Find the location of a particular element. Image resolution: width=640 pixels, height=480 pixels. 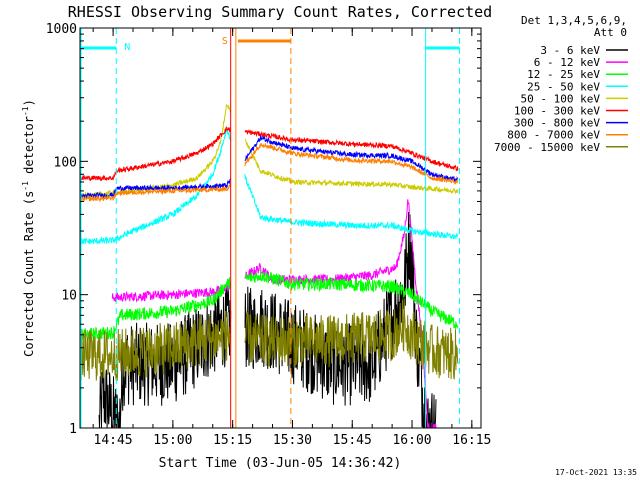

x-tick-label: 16:00 is located at coordinates (411, 440).